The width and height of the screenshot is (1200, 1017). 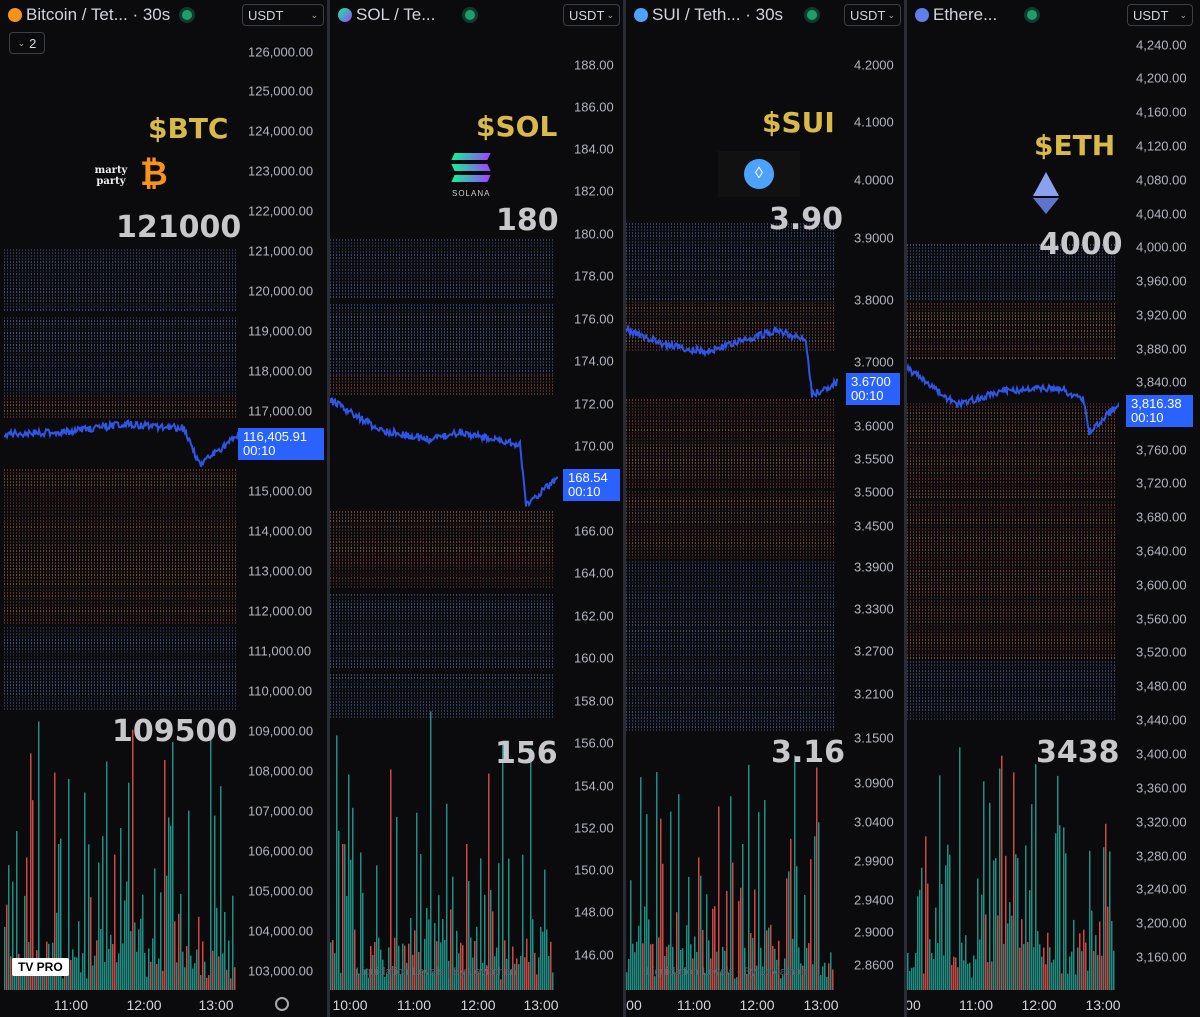 What do you see at coordinates (40, 967) in the screenshot?
I see `tradingview-logo: TV PRO` at bounding box center [40, 967].